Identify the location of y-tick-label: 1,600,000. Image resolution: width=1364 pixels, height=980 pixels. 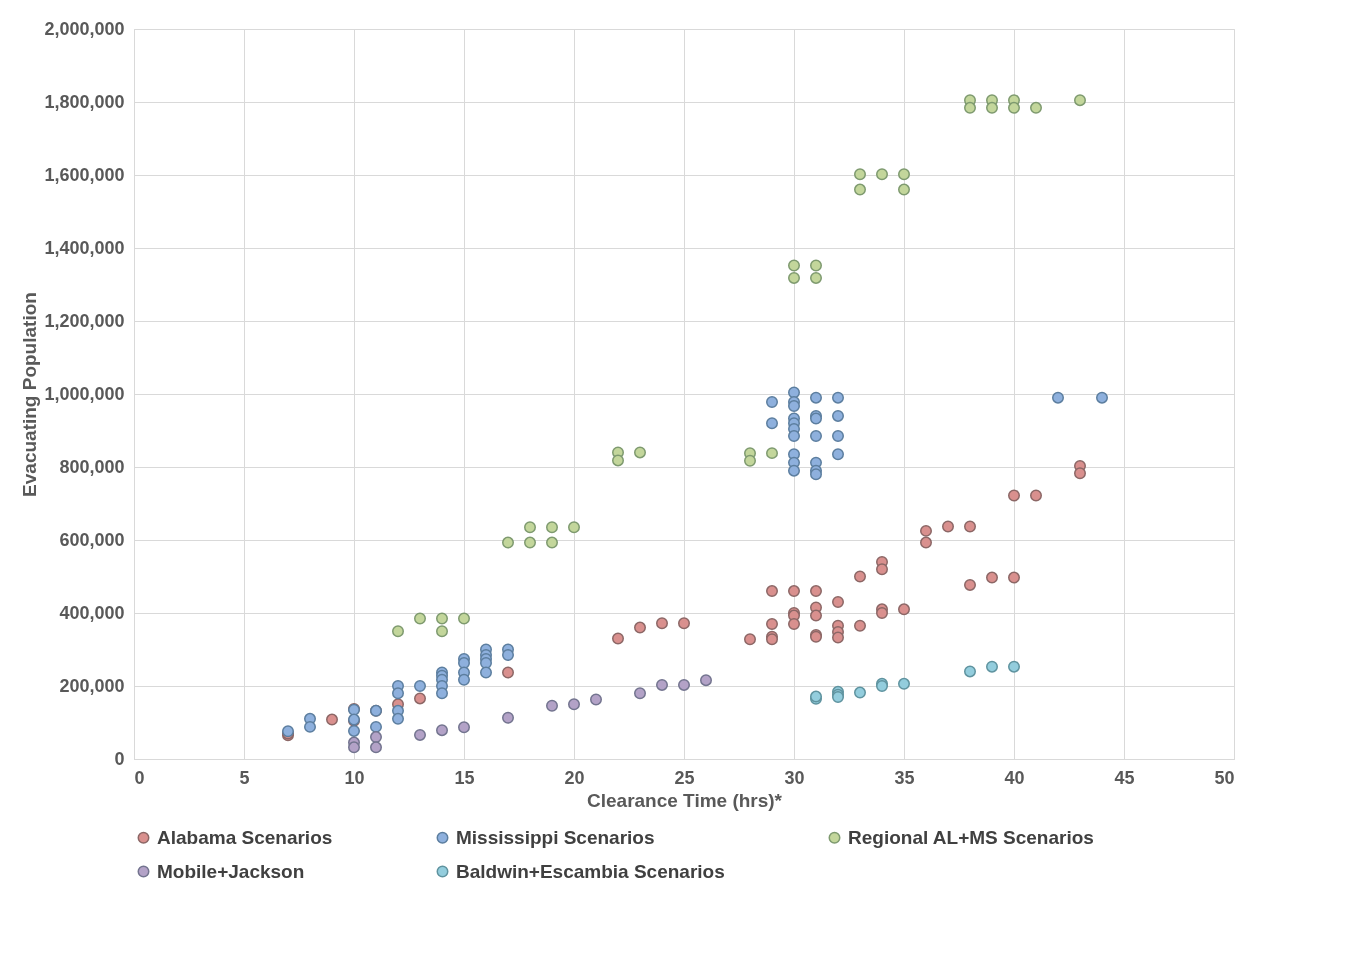
(84, 174).